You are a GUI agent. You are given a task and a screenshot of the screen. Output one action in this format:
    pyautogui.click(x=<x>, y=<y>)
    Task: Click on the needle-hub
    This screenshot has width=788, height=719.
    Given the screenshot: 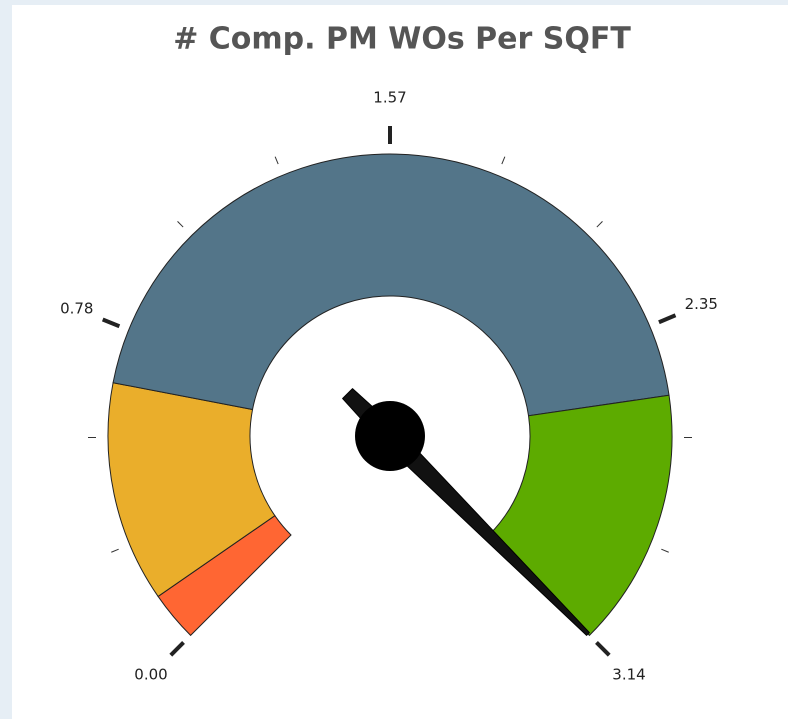 What is the action you would take?
    pyautogui.click(x=390, y=436)
    